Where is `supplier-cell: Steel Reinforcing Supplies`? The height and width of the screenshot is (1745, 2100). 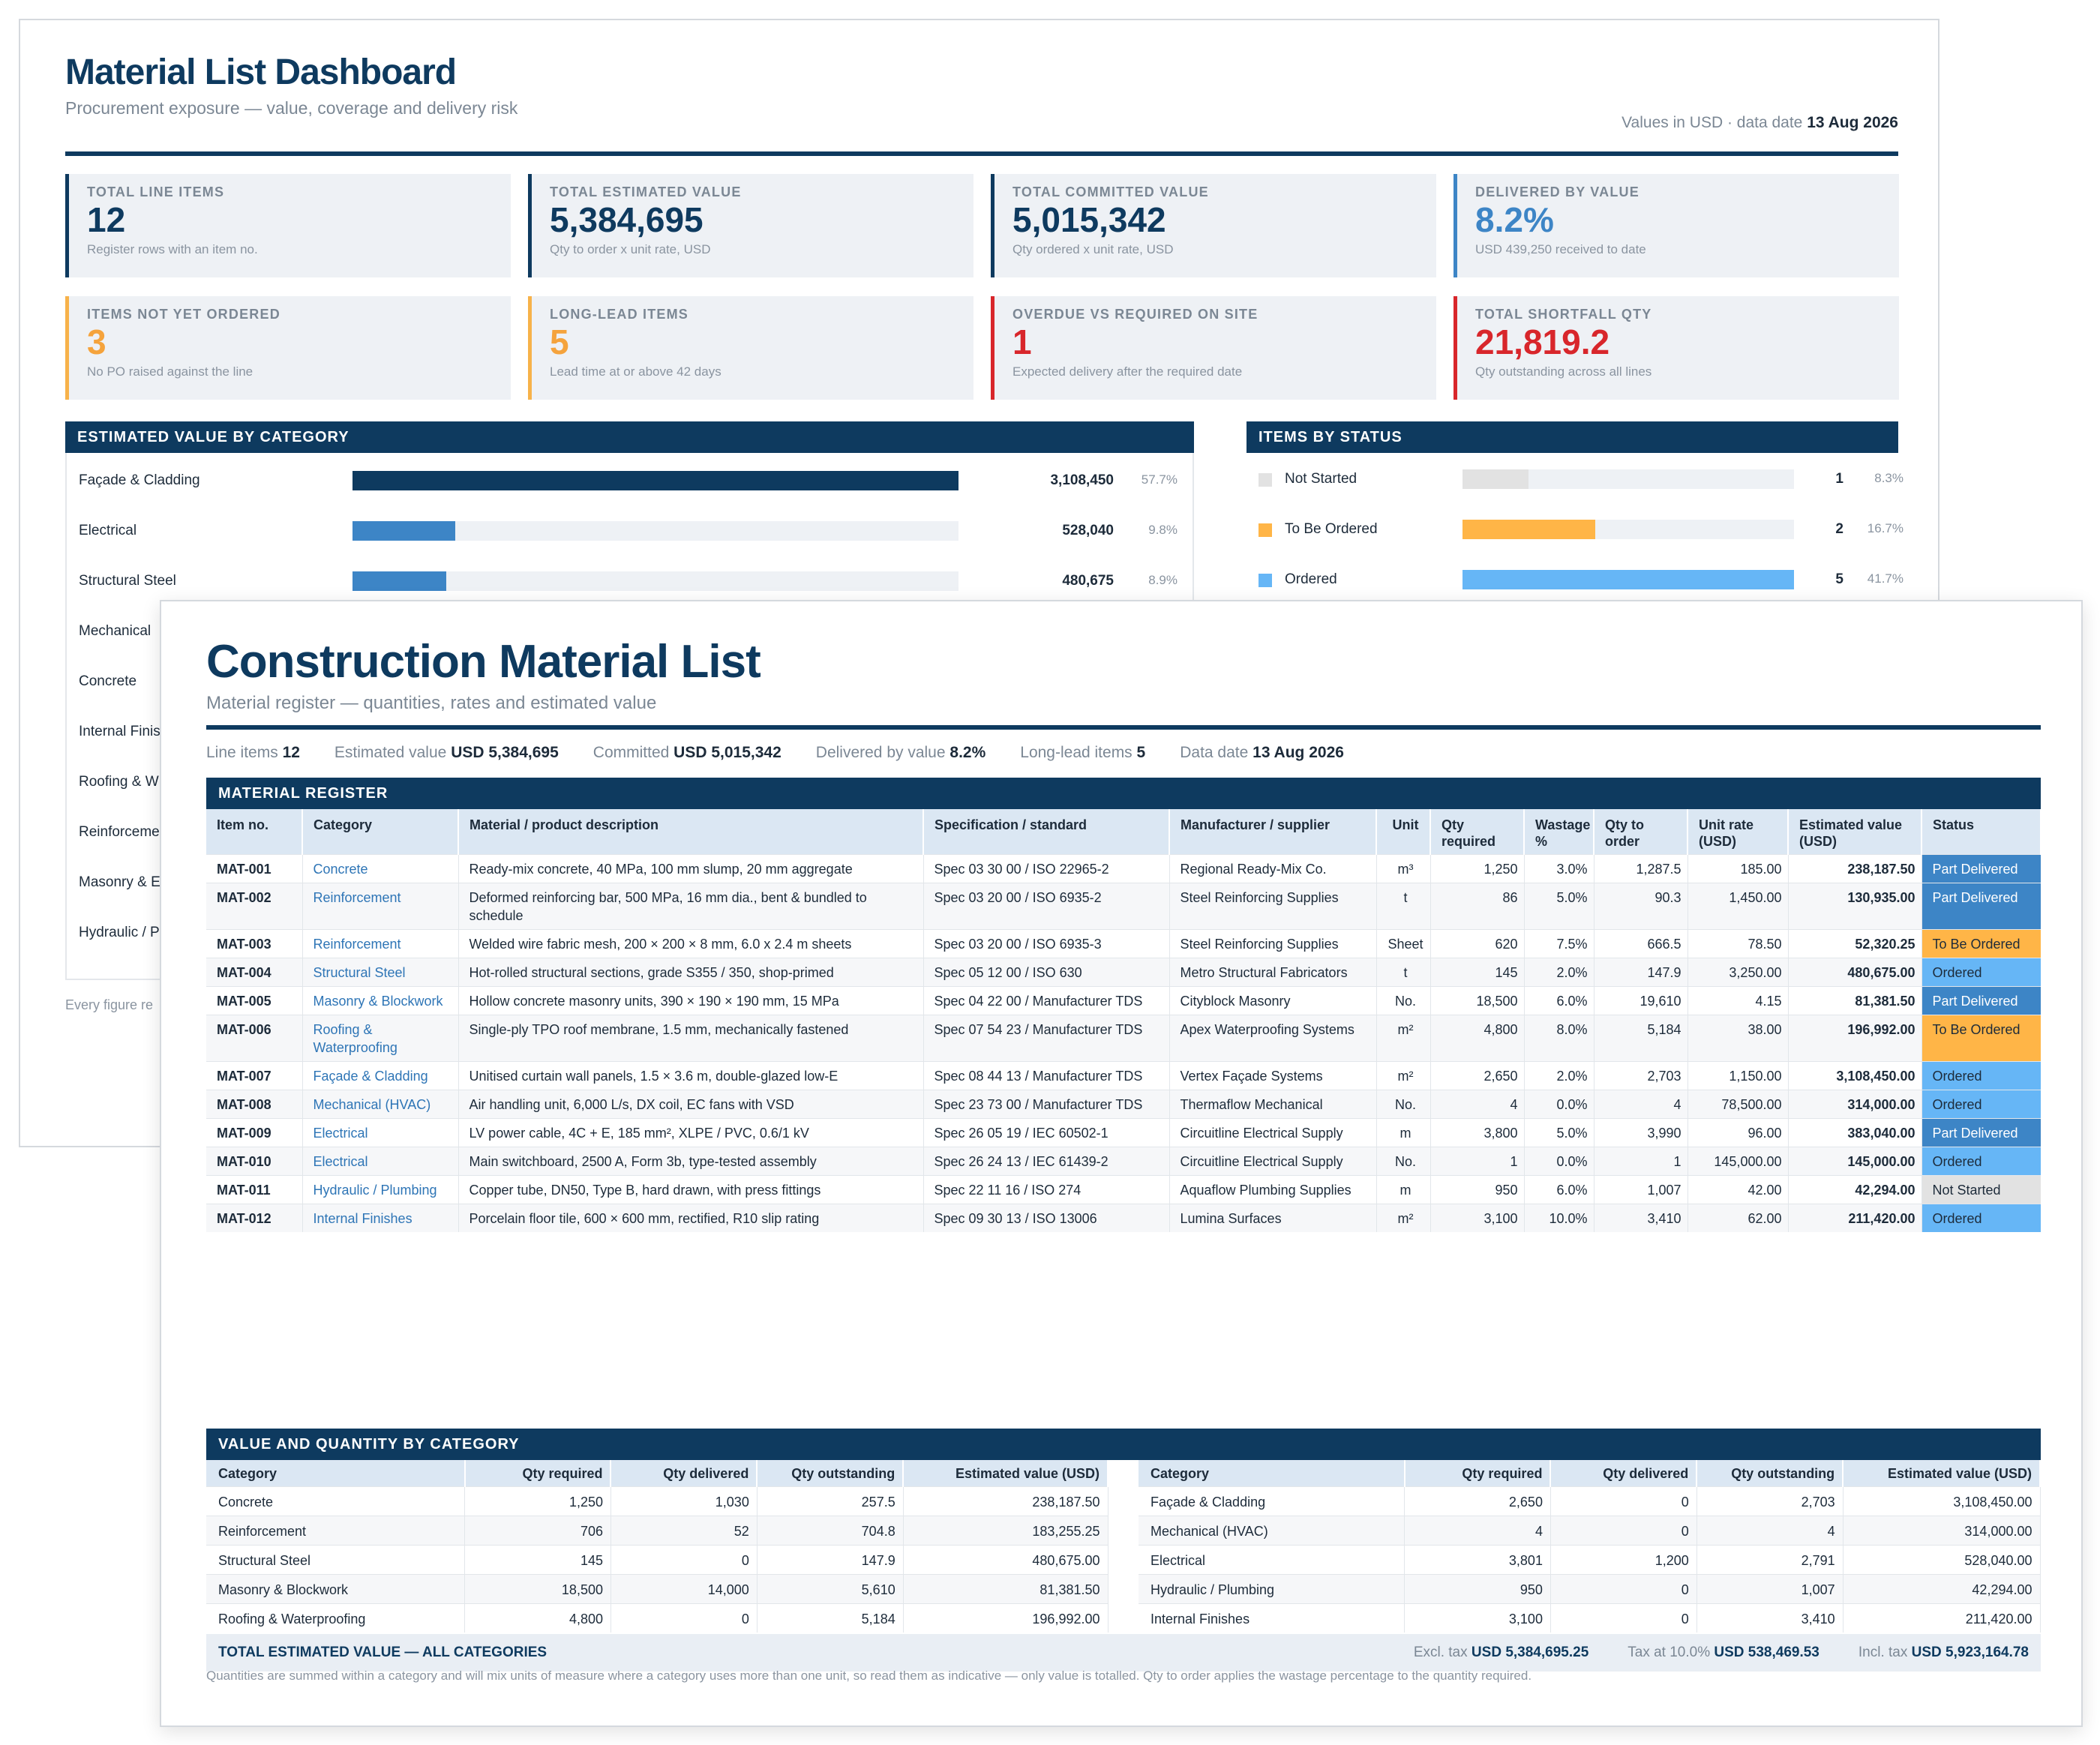 supplier-cell: Steel Reinforcing Supplies is located at coordinates (1273, 943).